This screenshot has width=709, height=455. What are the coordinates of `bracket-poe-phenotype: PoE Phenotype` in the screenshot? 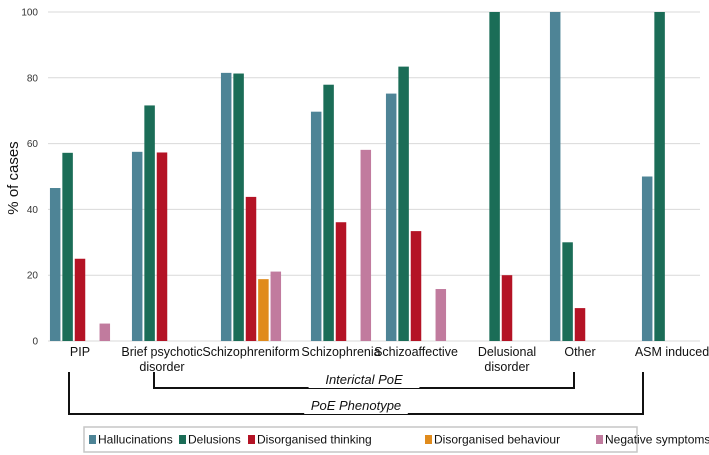 It's located at (356, 393).